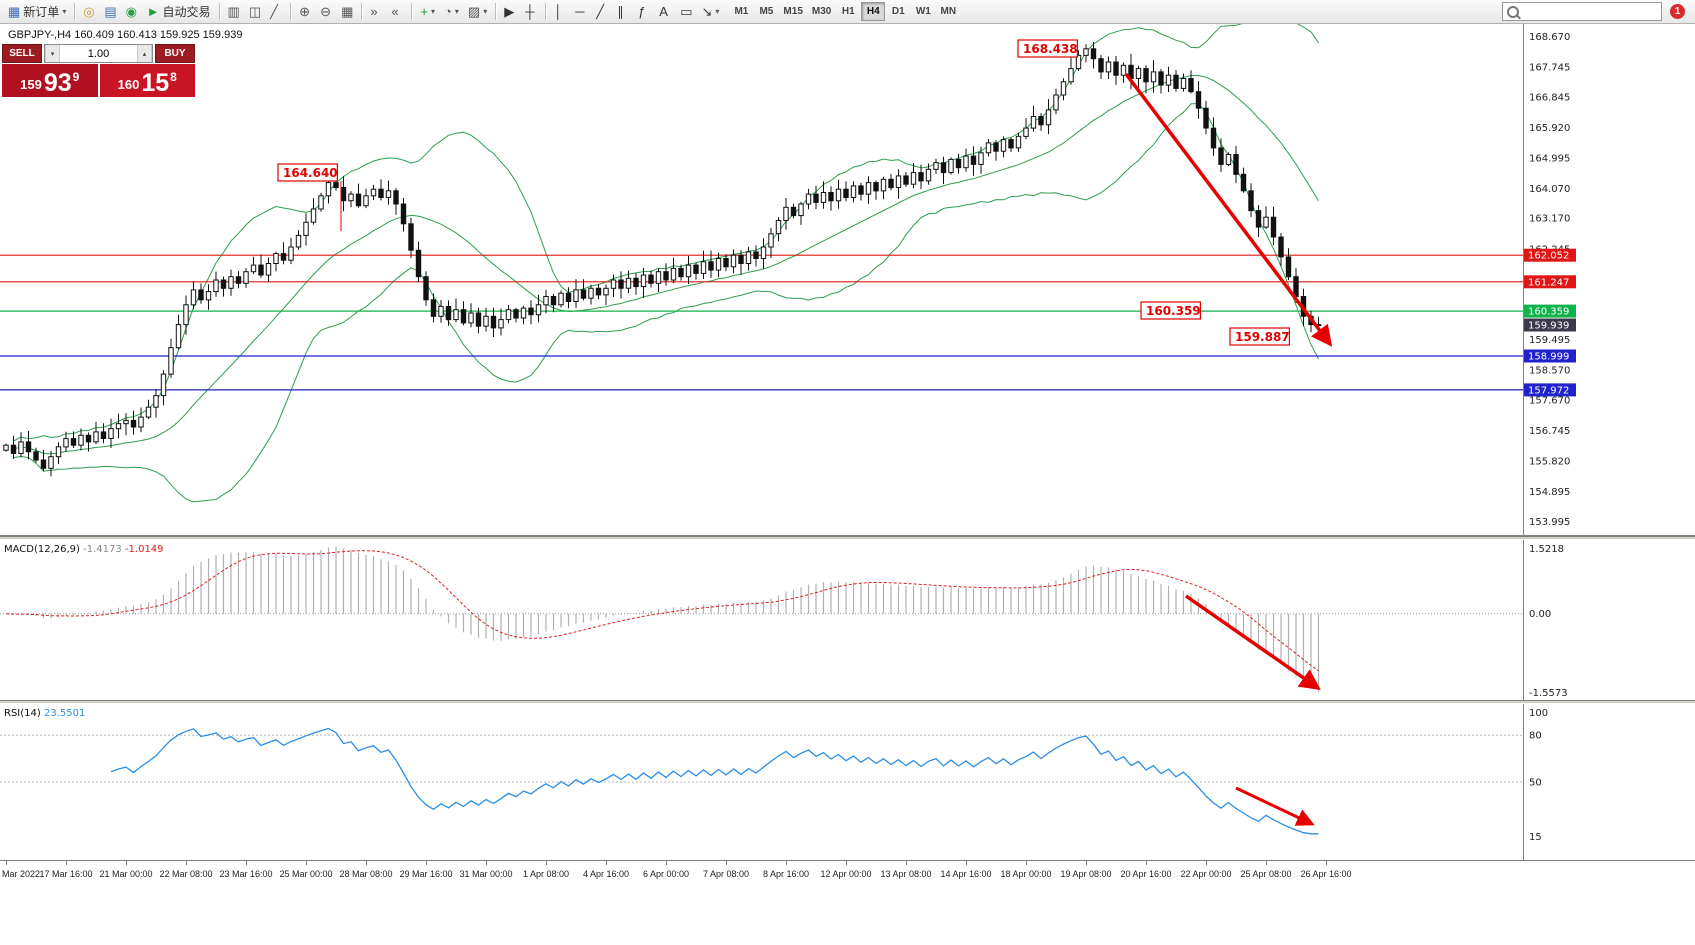  Describe the element at coordinates (477, 12) in the screenshot. I see `templates-button: ▨ ▾` at that location.